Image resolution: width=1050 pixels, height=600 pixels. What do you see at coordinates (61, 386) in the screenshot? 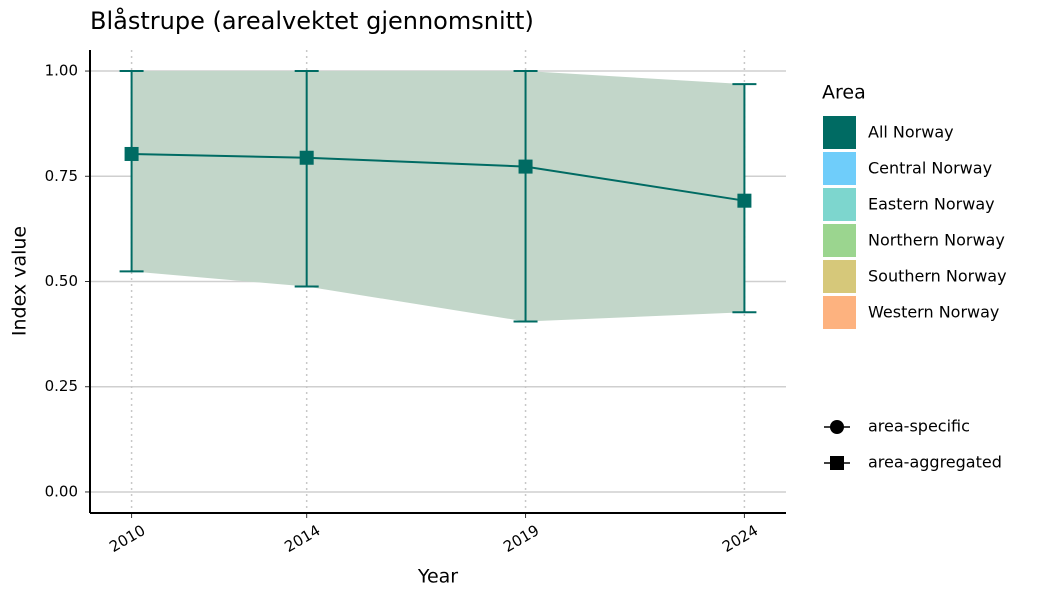
I see `y-tick-label: 0.25` at bounding box center [61, 386].